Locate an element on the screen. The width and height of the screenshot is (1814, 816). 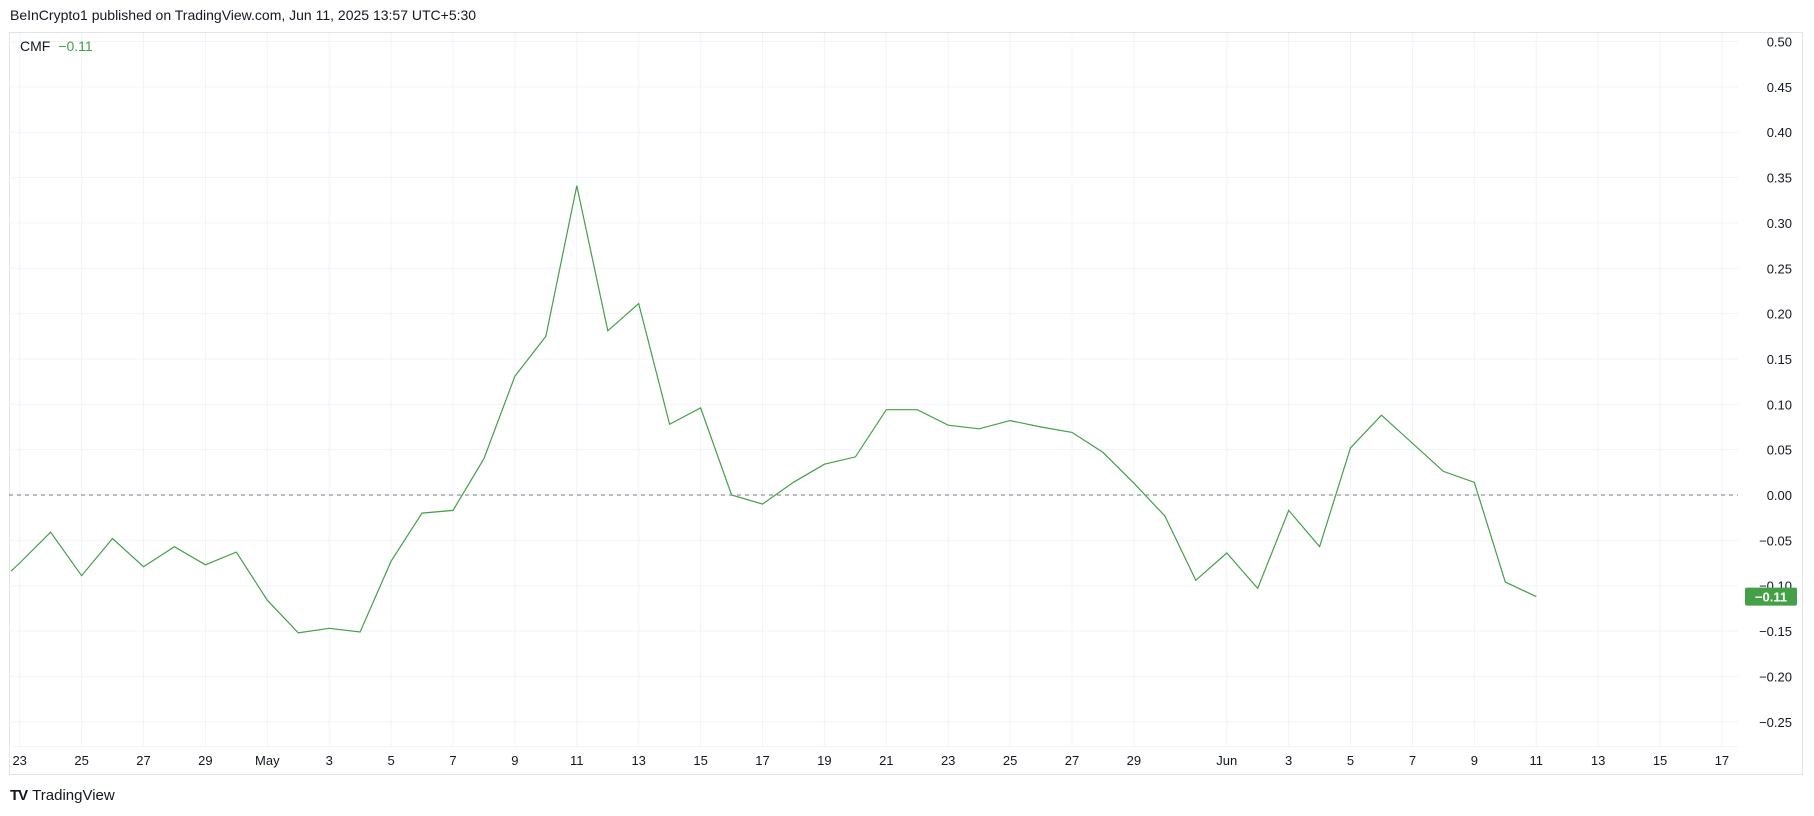
y-tick-label: 0.05 is located at coordinates (1779, 450).